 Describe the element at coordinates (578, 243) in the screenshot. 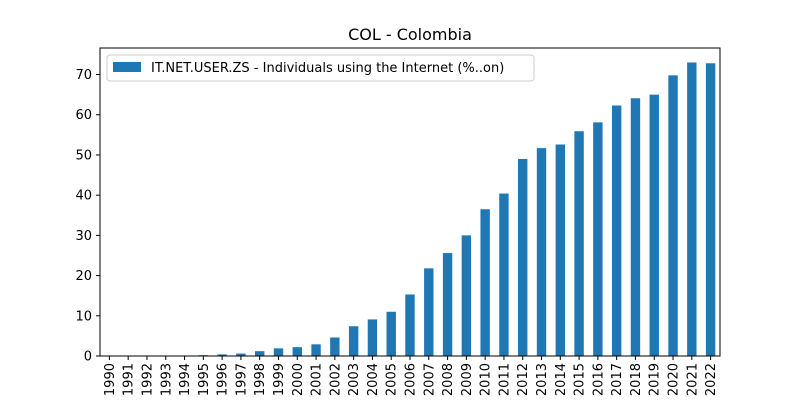

I see `bar-2015` at that location.